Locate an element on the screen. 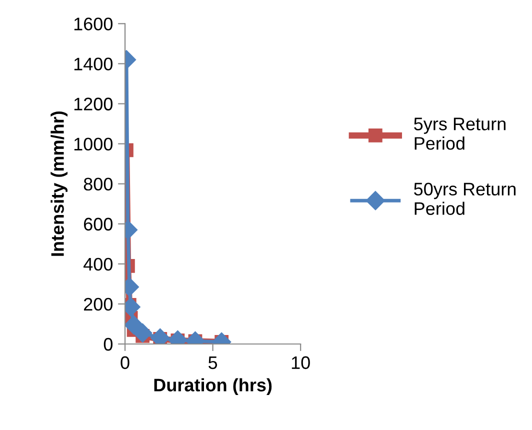 This screenshot has width=532, height=430. x-tick-label: 0 is located at coordinates (125, 363).